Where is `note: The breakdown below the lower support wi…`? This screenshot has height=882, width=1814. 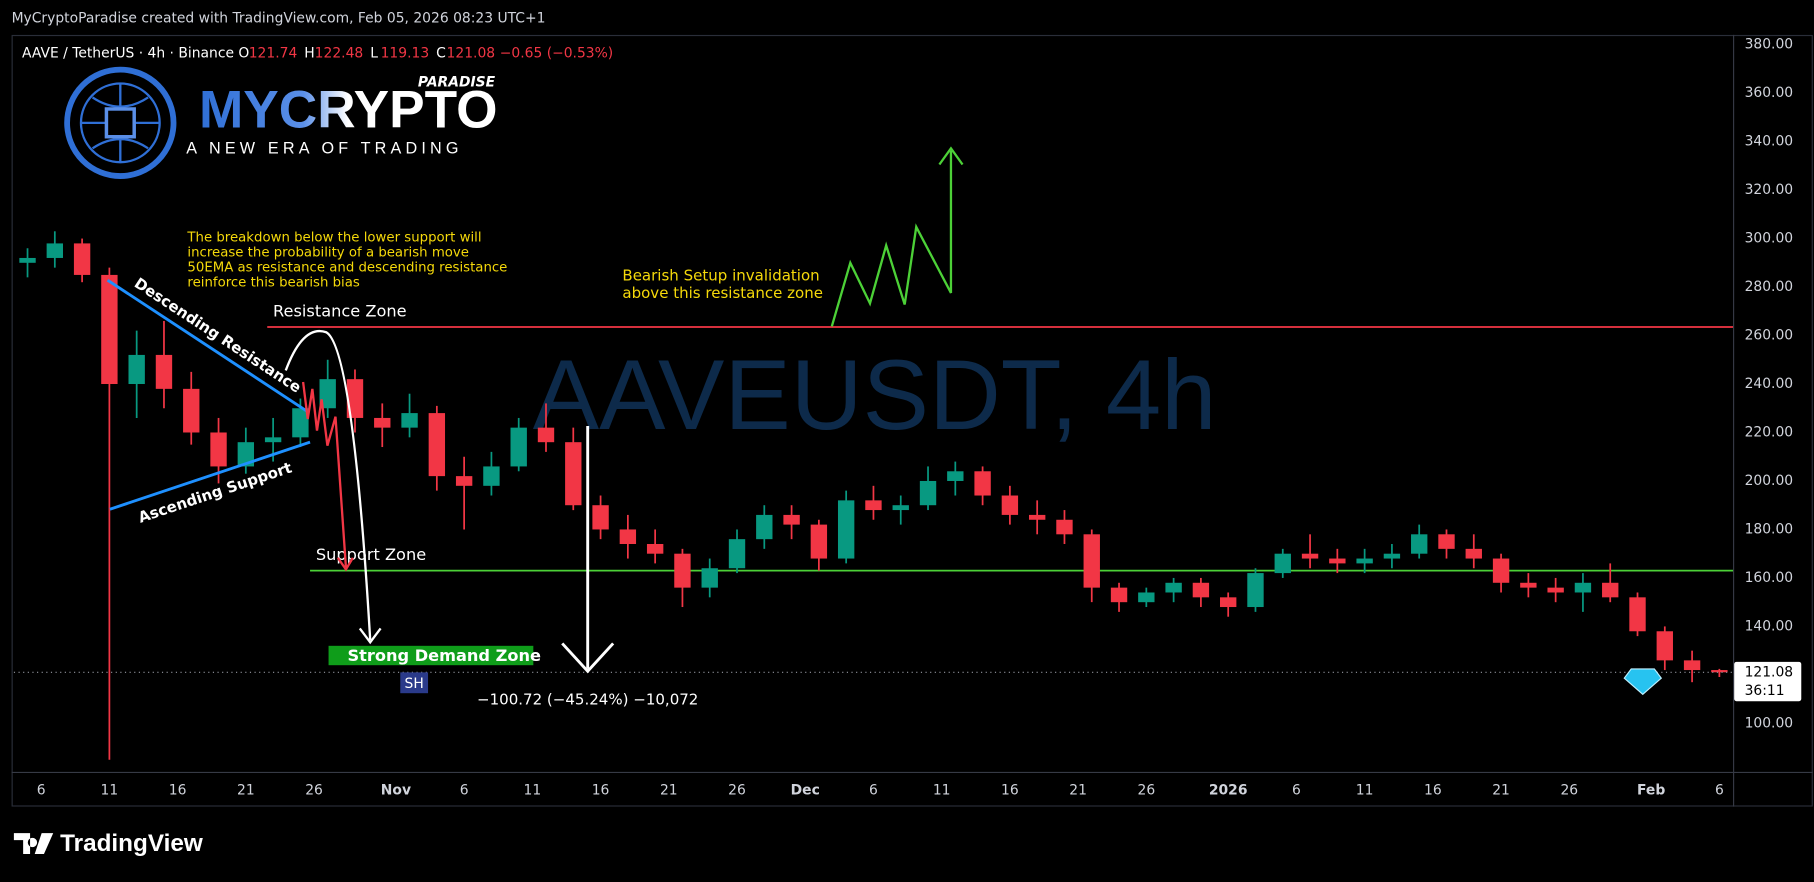
note: The breakdown below the lower support wi… is located at coordinates (348, 260).